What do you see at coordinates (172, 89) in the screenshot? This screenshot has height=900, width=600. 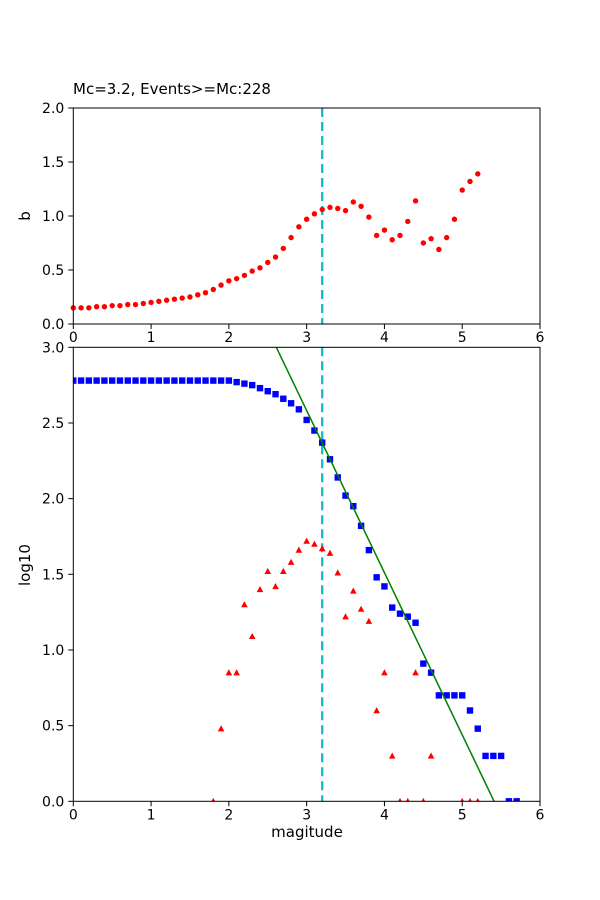 I see `plot-title: Mc=3.2, Events>=Mc:228` at bounding box center [172, 89].